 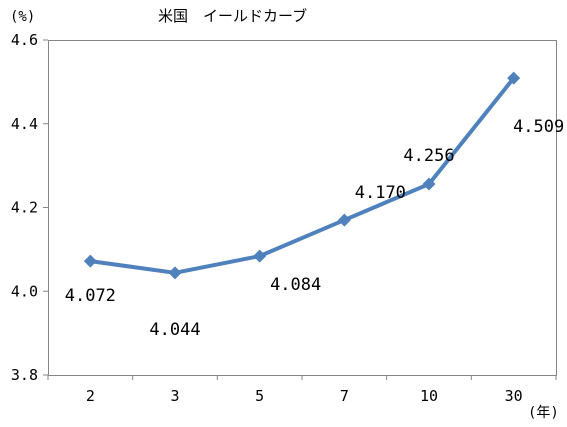 What do you see at coordinates (174, 330) in the screenshot?
I see `data-label: 4.044` at bounding box center [174, 330].